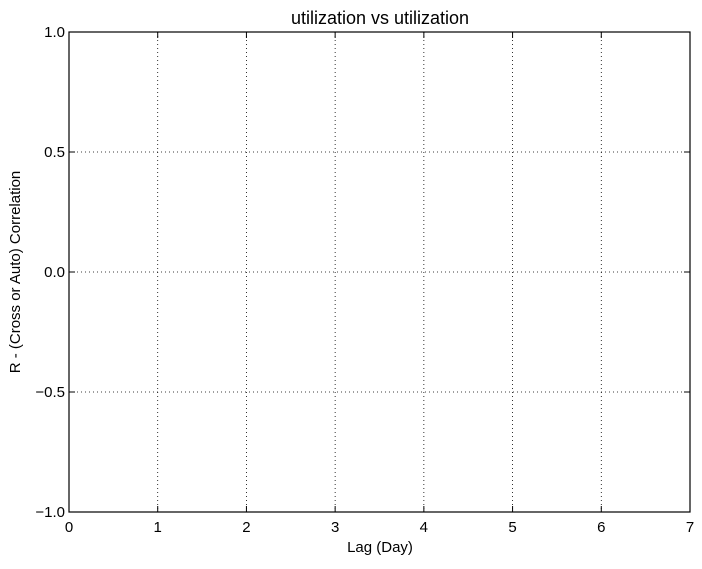  Describe the element at coordinates (158, 527) in the screenshot. I see `x-tick-label: 1` at that location.